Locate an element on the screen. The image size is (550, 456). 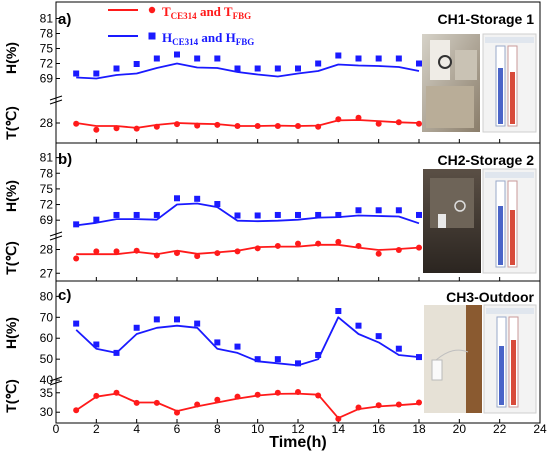
panel-0-h-tick-label: 69 is located at coordinates (47, 79).